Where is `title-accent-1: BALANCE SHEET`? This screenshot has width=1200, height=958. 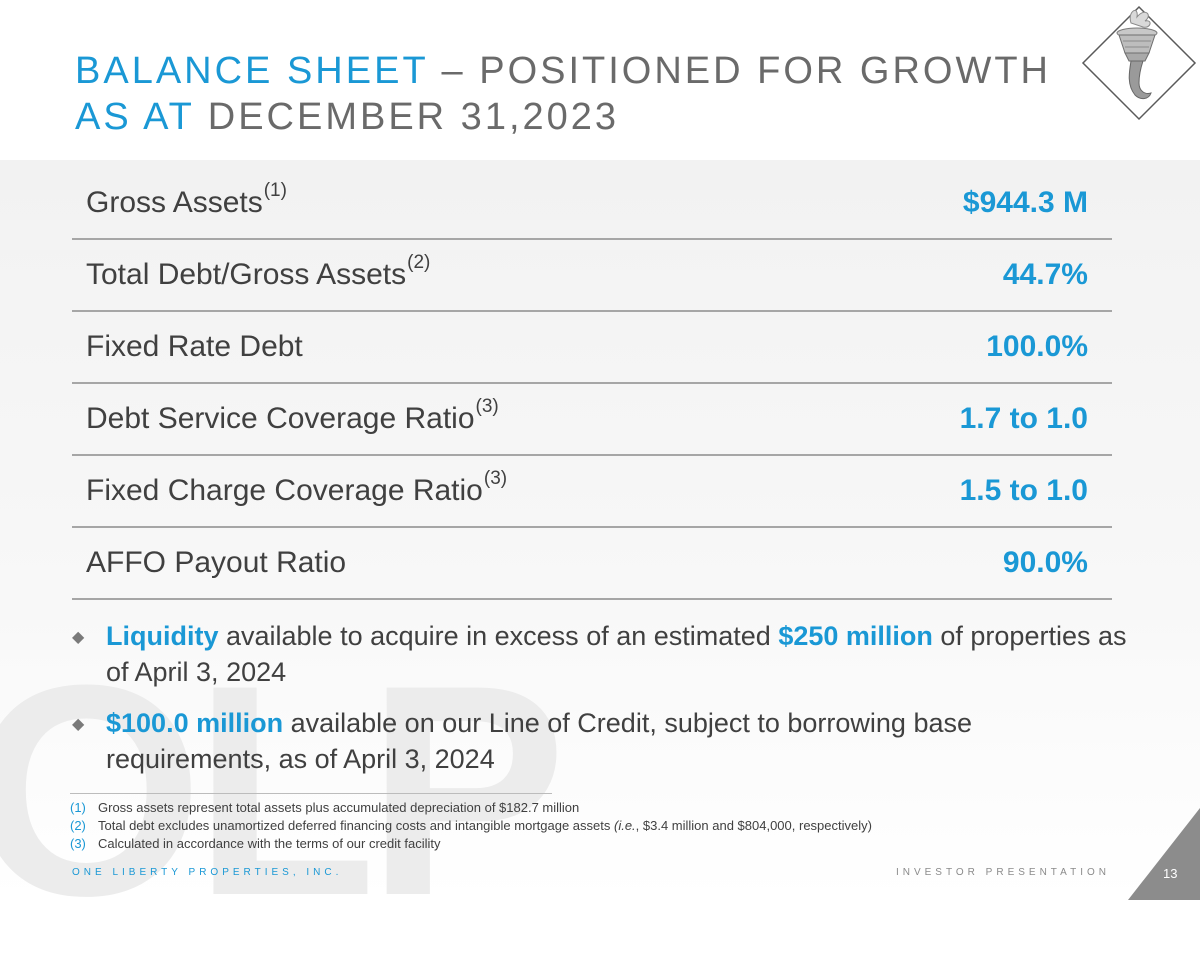
title-accent-1: BALANCE SHEET is located at coordinates (251, 71).